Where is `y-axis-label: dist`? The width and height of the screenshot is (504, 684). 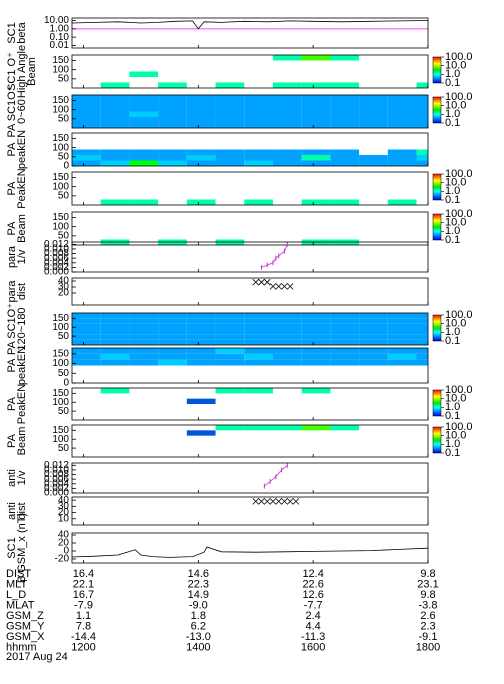
y-axis-label: dist is located at coordinates (22, 510).